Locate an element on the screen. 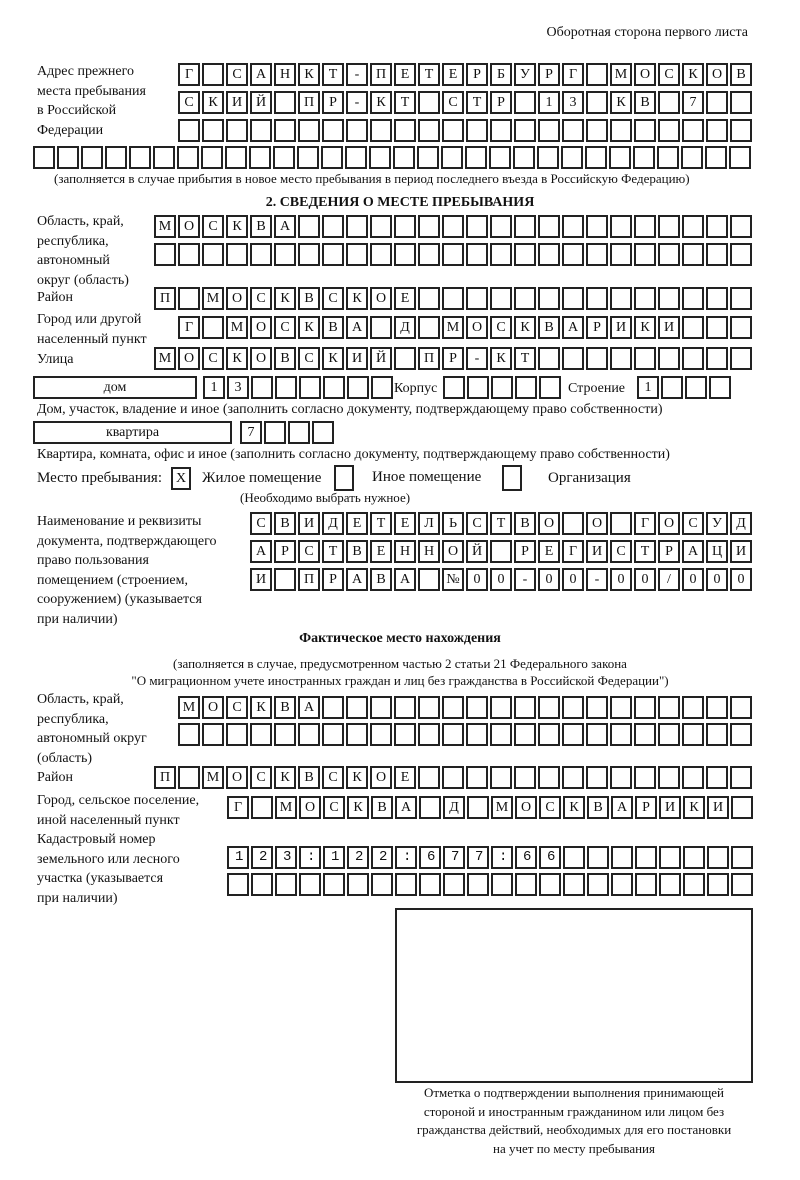  char-cell: Е is located at coordinates (381, 551).